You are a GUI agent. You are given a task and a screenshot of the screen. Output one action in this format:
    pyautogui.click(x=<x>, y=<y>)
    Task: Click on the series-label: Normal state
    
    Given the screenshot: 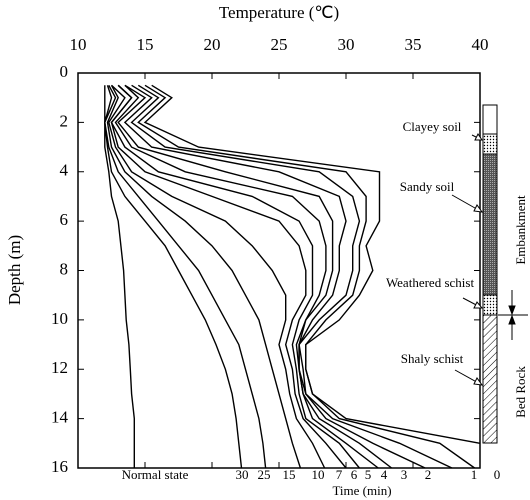 What is the action you would take?
    pyautogui.click(x=155, y=474)
    